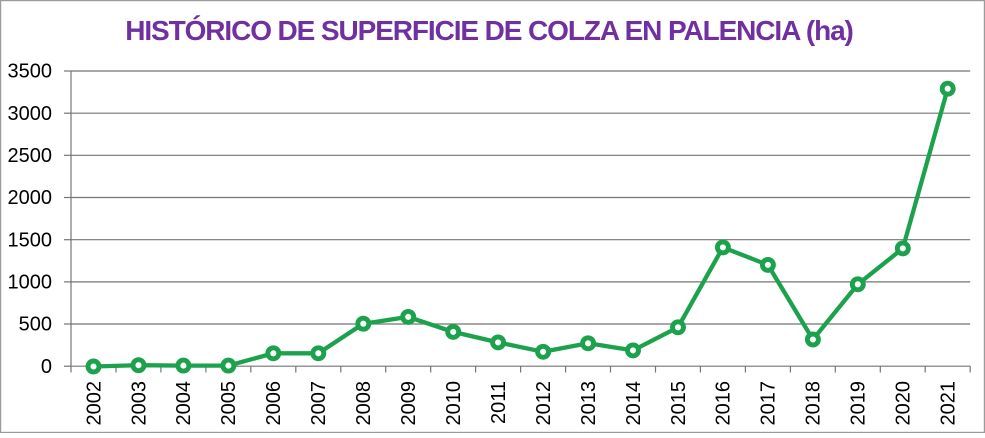  What do you see at coordinates (30, 198) in the screenshot?
I see `svg-text: 2000` at bounding box center [30, 198].